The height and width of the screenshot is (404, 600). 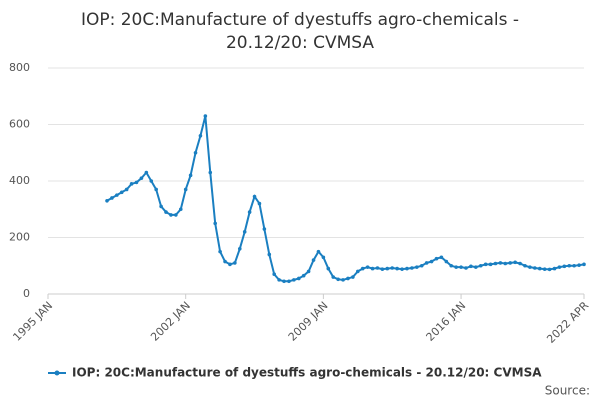 I want to click on x-tick-label: 2002 JAN, so click(x=170, y=321).